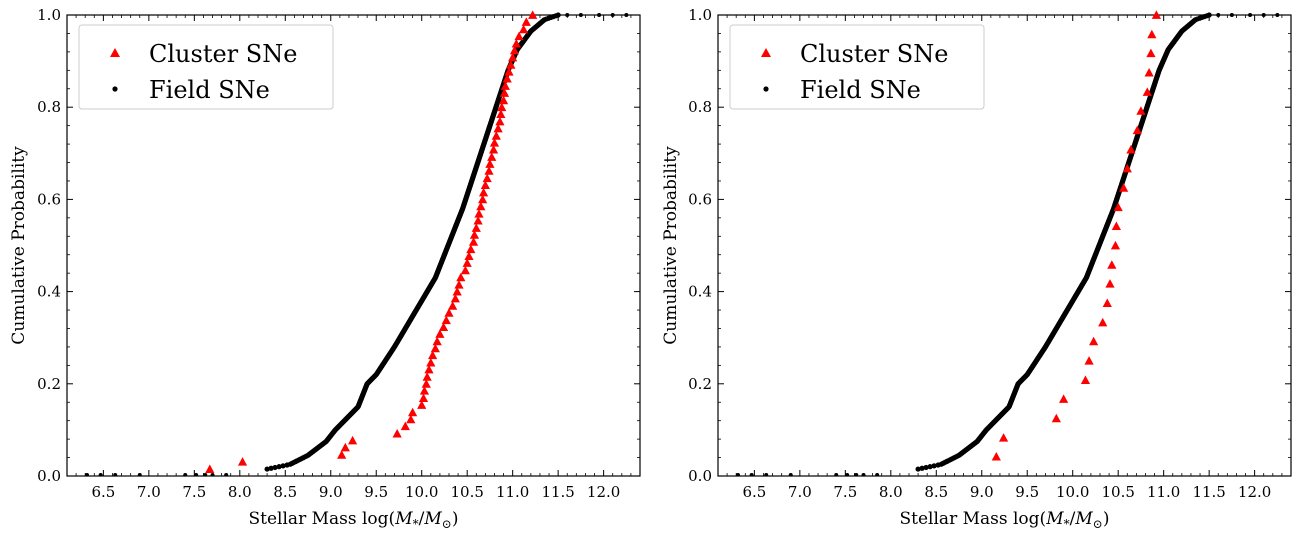 The width and height of the screenshot is (1302, 533). I want to click on x-tick-label: 7.0, so click(800, 492).